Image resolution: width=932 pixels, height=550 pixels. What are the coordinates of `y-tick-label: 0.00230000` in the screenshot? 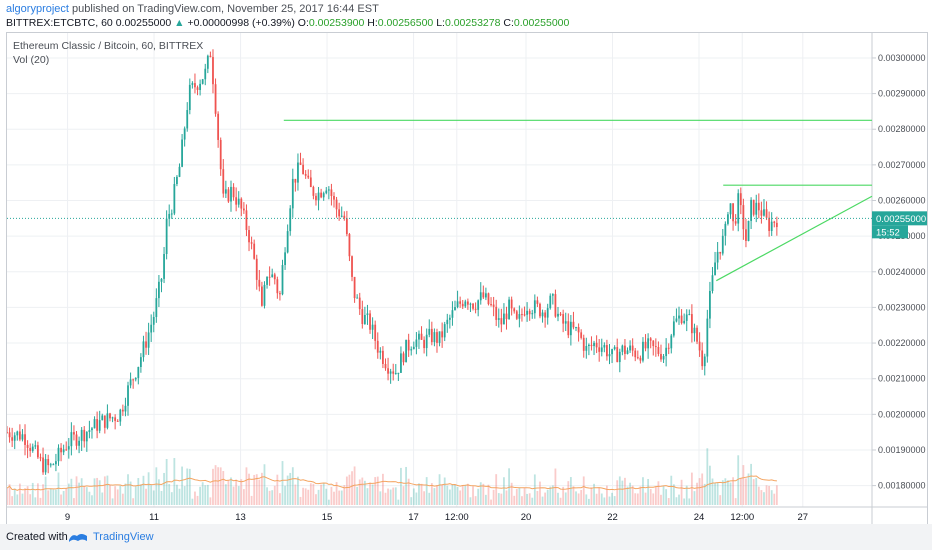 It's located at (902, 307).